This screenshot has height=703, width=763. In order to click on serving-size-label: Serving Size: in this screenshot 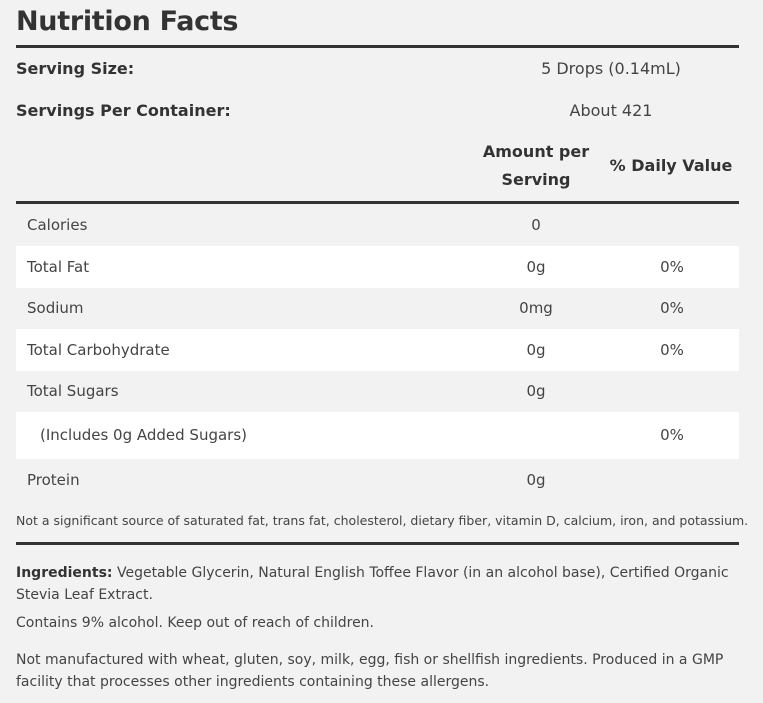, I will do `click(75, 68)`.